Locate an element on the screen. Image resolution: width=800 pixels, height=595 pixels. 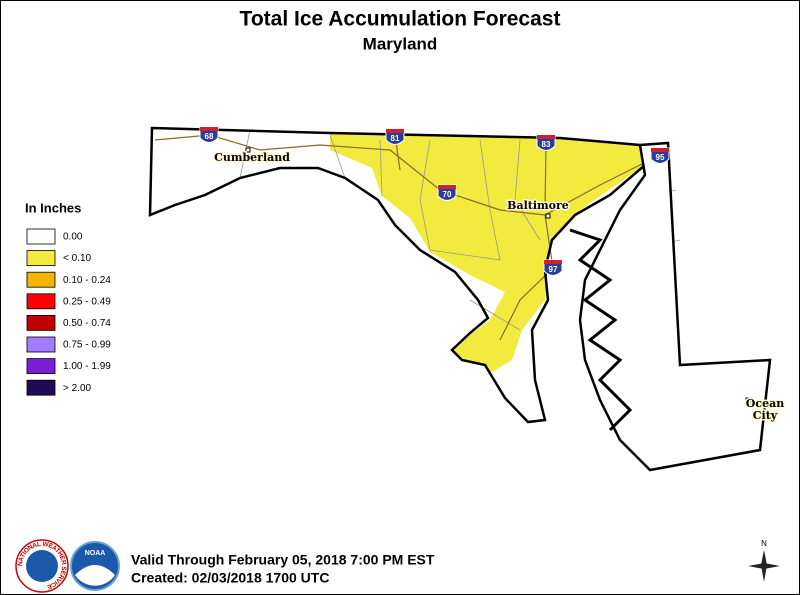
interstate-shield: 83 is located at coordinates (546, 142).